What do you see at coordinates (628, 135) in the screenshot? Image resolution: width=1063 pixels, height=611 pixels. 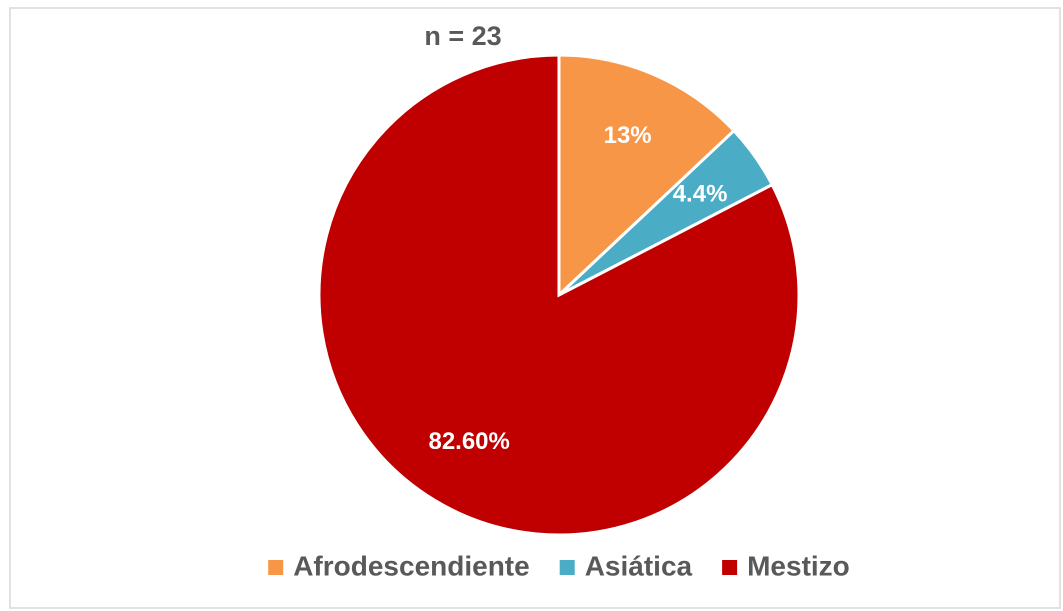 I see `data-label: 13%` at bounding box center [628, 135].